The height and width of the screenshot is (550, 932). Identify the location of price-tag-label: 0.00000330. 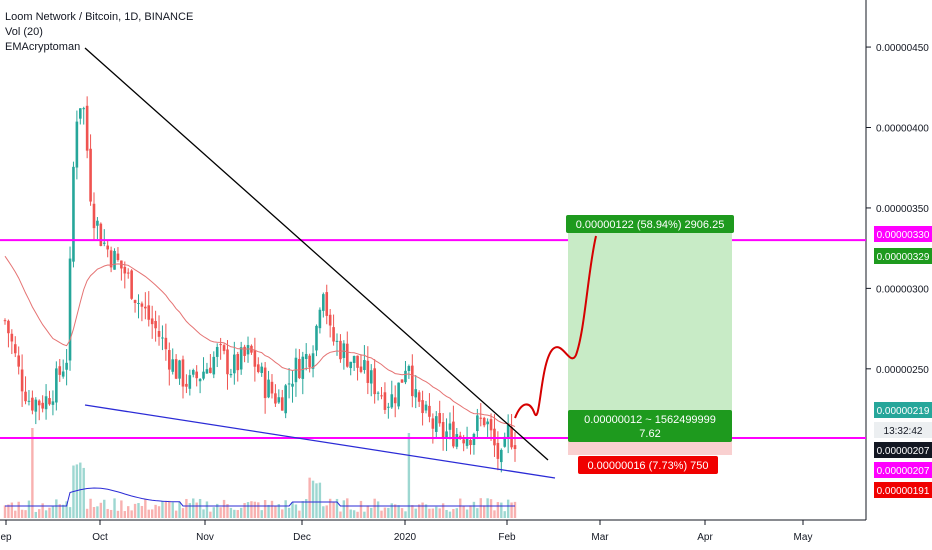
(903, 235).